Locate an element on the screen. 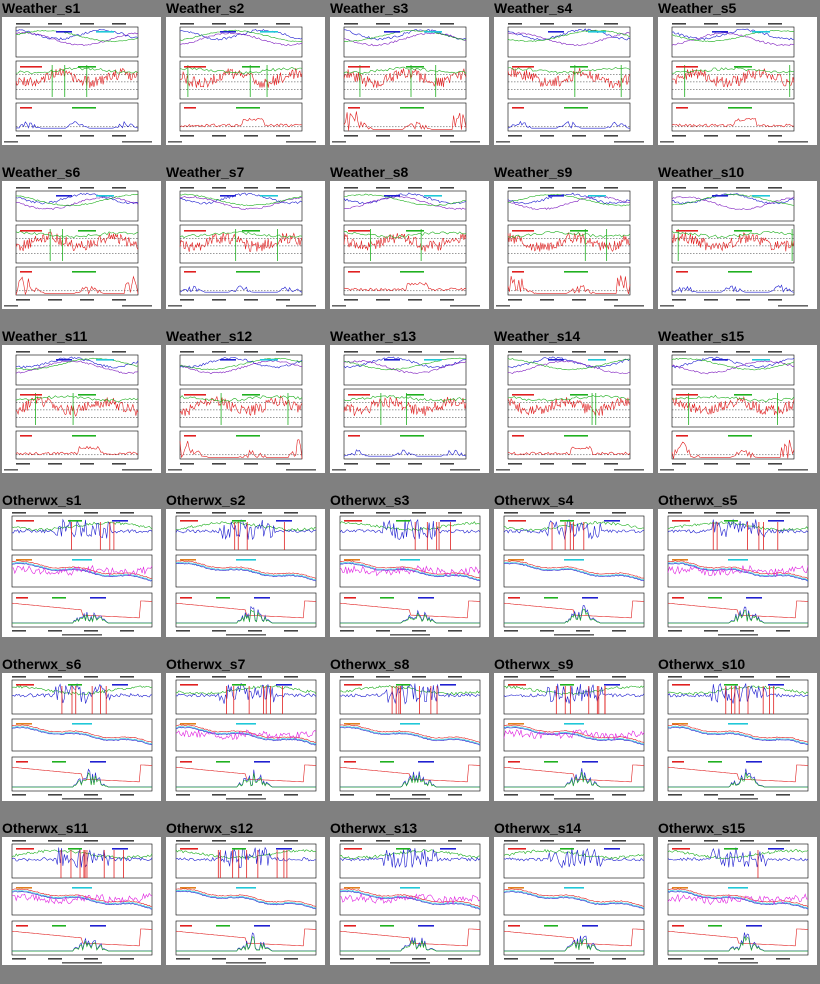 The height and width of the screenshot is (984, 820). thumbnail-title: Otherwx_s10 is located at coordinates (702, 664).